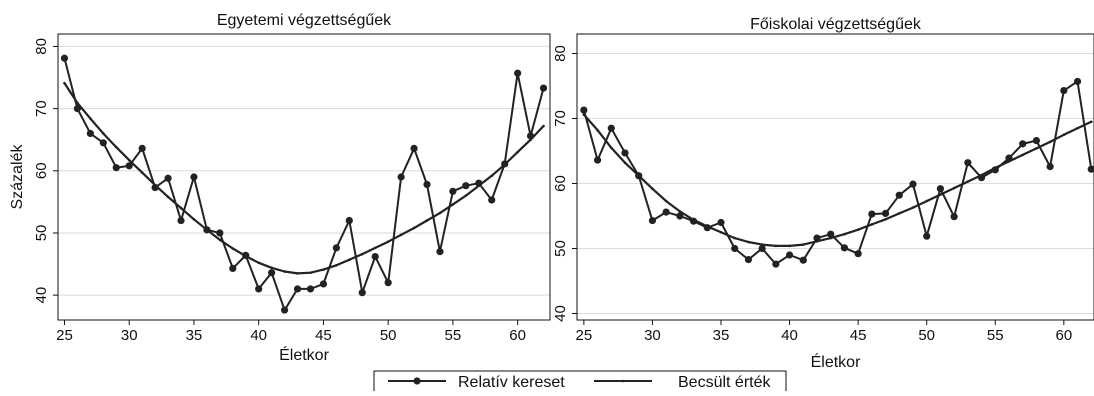  What do you see at coordinates (41, 46) in the screenshot?
I see `y-tick-label: 80` at bounding box center [41, 46].